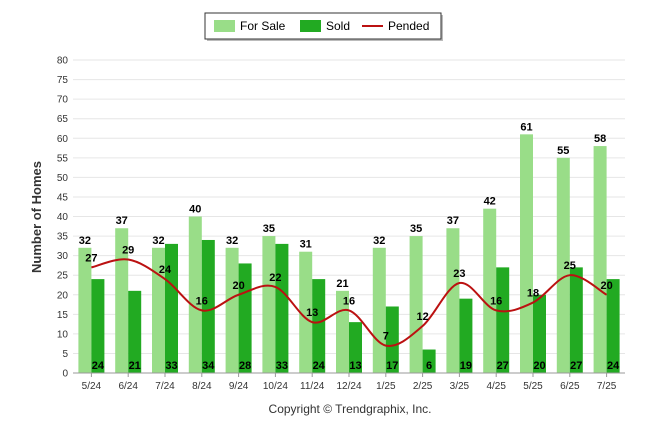 The height and width of the screenshot is (434, 646). What do you see at coordinates (386, 386) in the screenshot?
I see `x-tick-label: 1/25` at bounding box center [386, 386].